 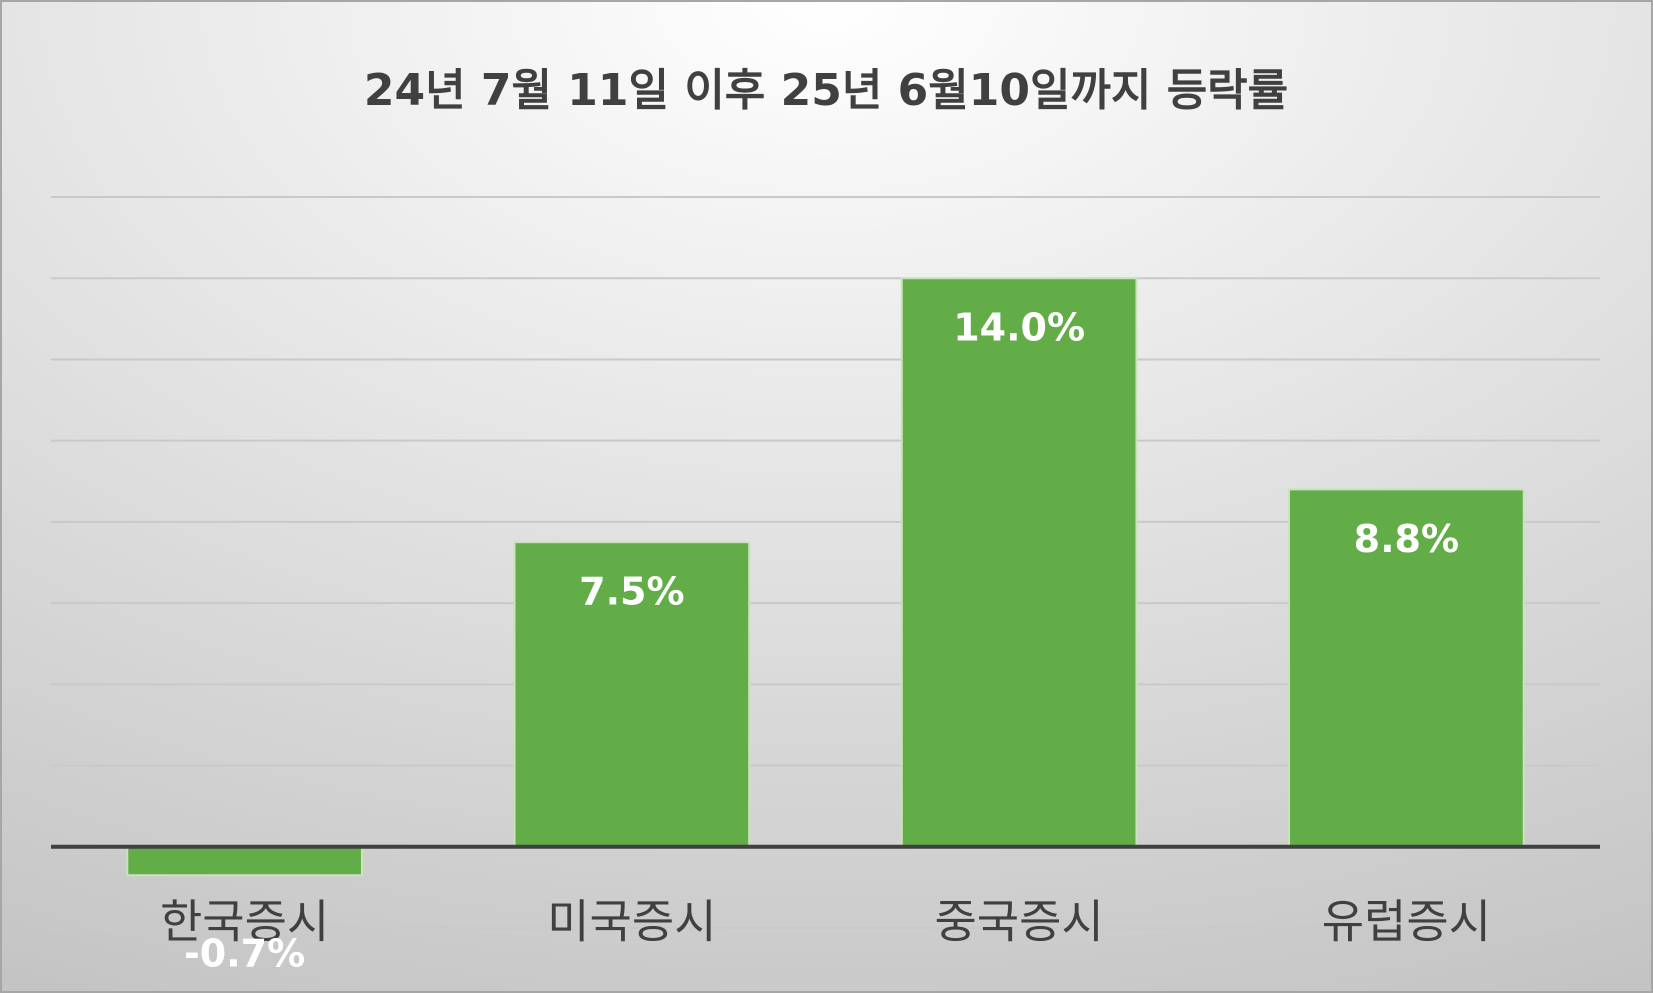 What do you see at coordinates (1018, 922) in the screenshot?
I see `x-tick-label: 중국증시` at bounding box center [1018, 922].